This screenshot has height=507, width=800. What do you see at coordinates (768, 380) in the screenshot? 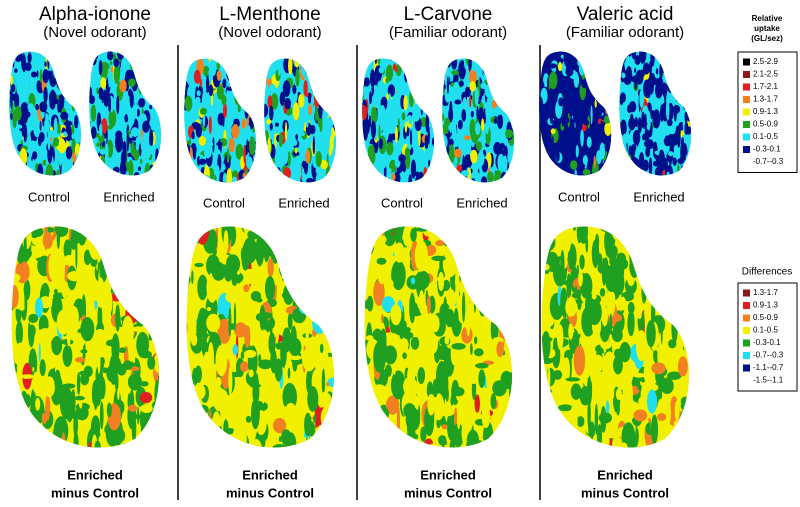
I see `legend-label: -1.5--1.1` at bounding box center [768, 380].